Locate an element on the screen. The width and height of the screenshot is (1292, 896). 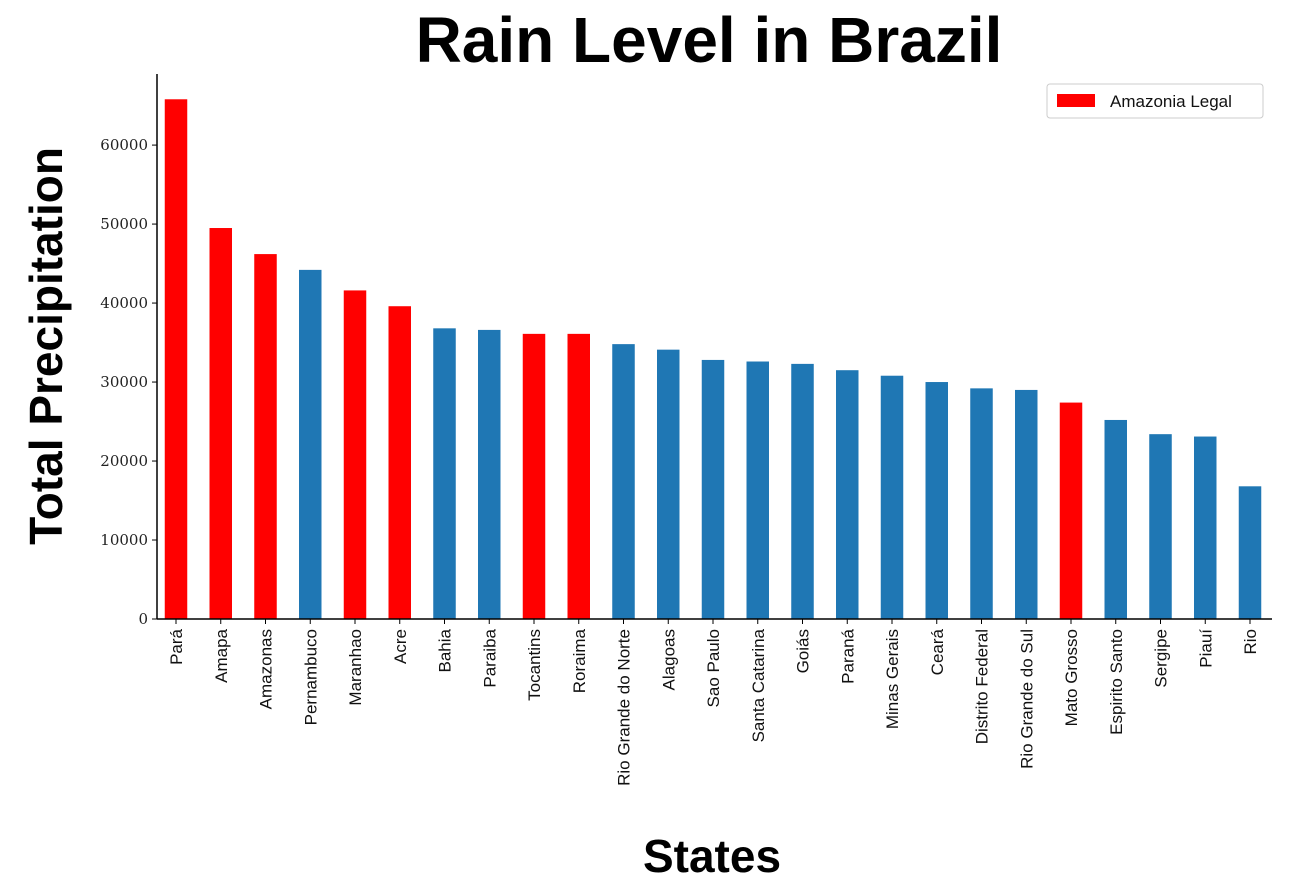
legend-swatch is located at coordinates (1076, 100).